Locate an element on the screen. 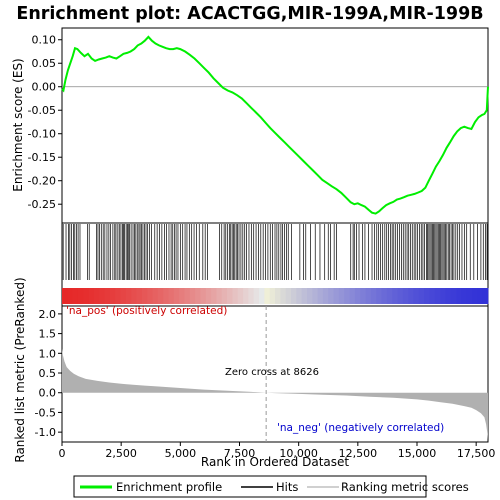 The height and width of the screenshot is (500, 500). neg-correlated-label: 'na_neg' (negatively correlated) is located at coordinates (360, 428).